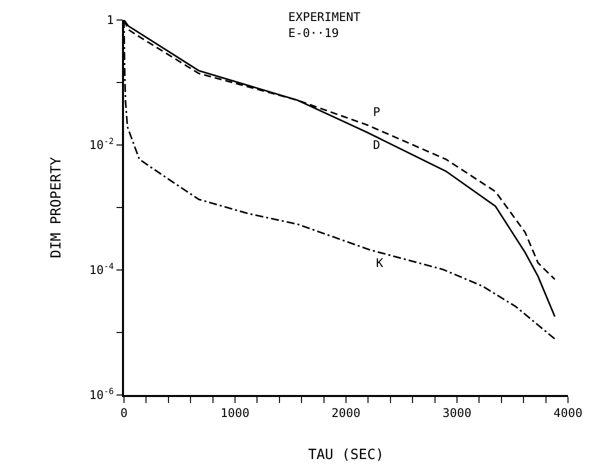 The image size is (594, 472). Describe the element at coordinates (101, 394) in the screenshot. I see `y-tick-label: 10$^{-6}$` at that location.